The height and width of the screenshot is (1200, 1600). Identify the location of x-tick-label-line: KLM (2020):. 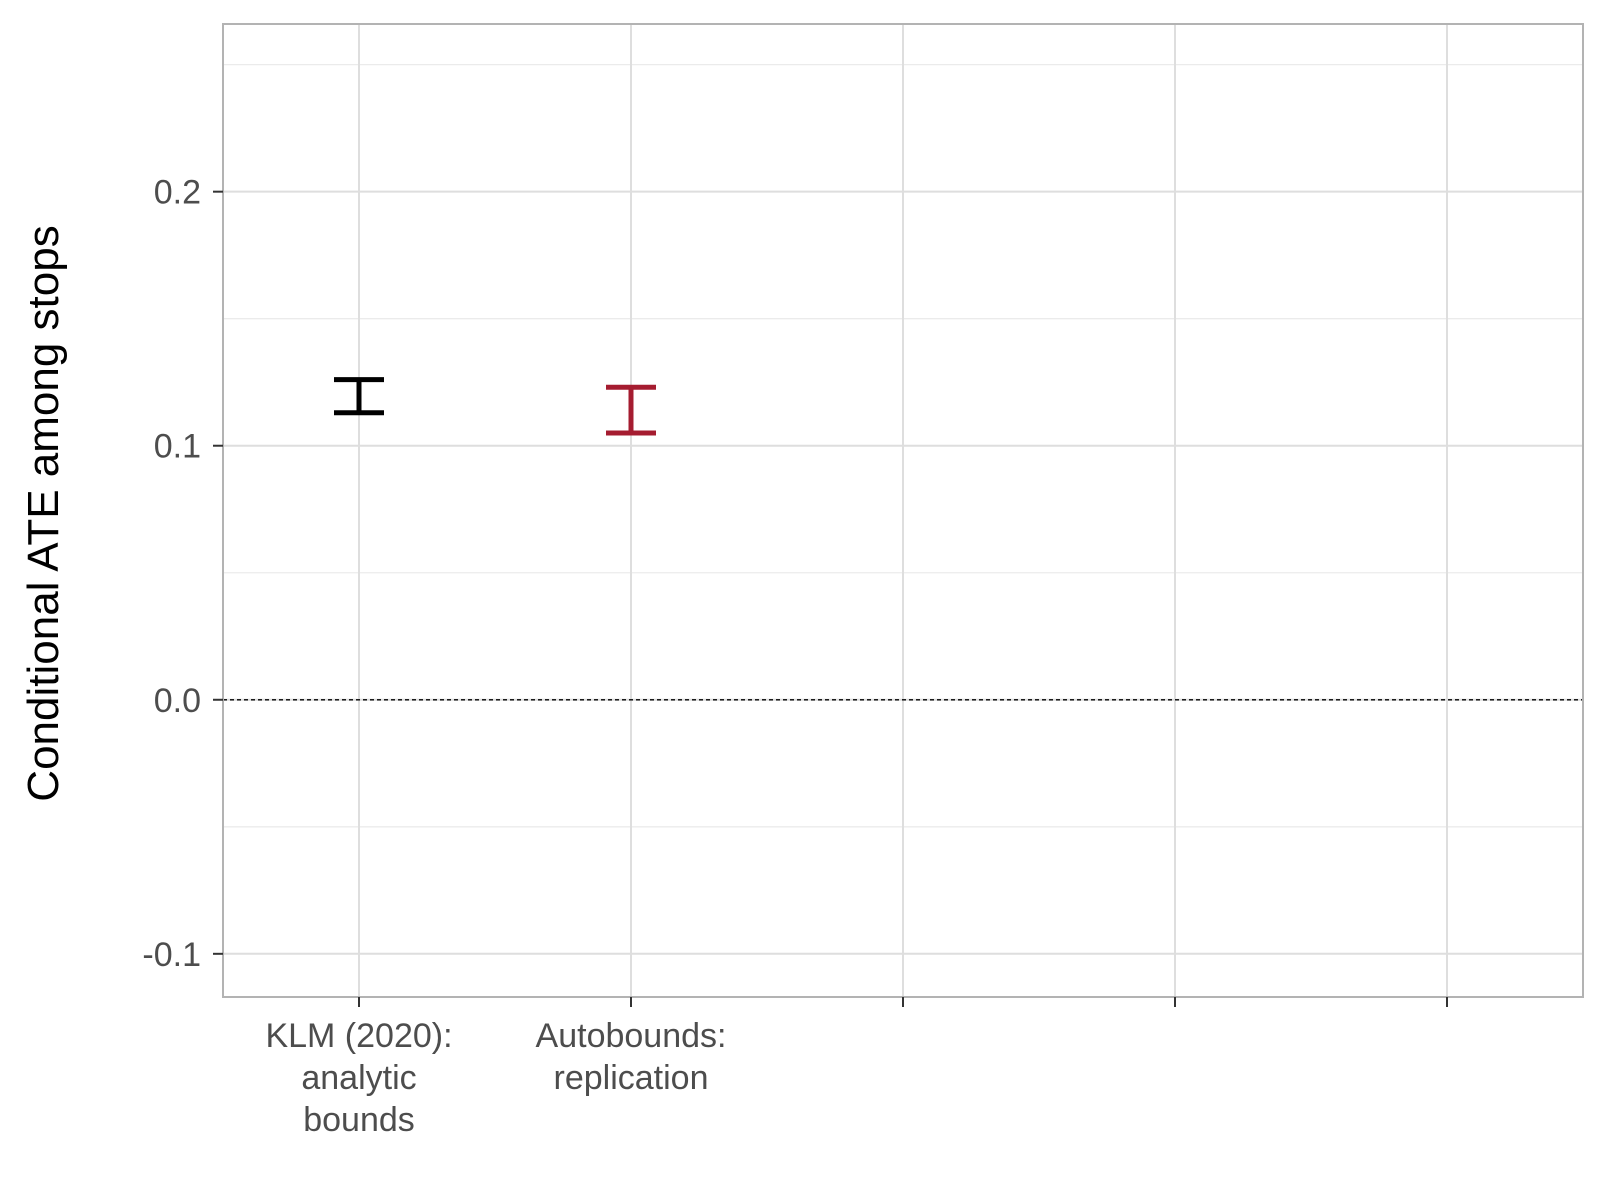
(358, 1036).